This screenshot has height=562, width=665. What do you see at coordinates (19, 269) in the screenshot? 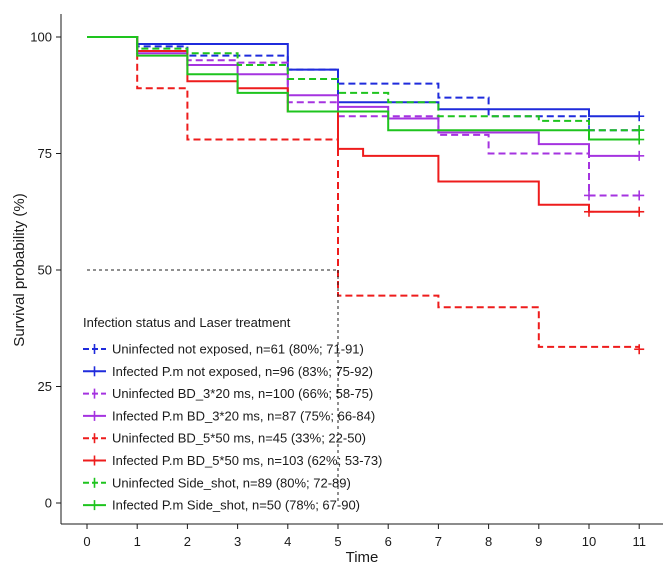
I see `y-axis-title: Survival probability (%)` at bounding box center [19, 269].